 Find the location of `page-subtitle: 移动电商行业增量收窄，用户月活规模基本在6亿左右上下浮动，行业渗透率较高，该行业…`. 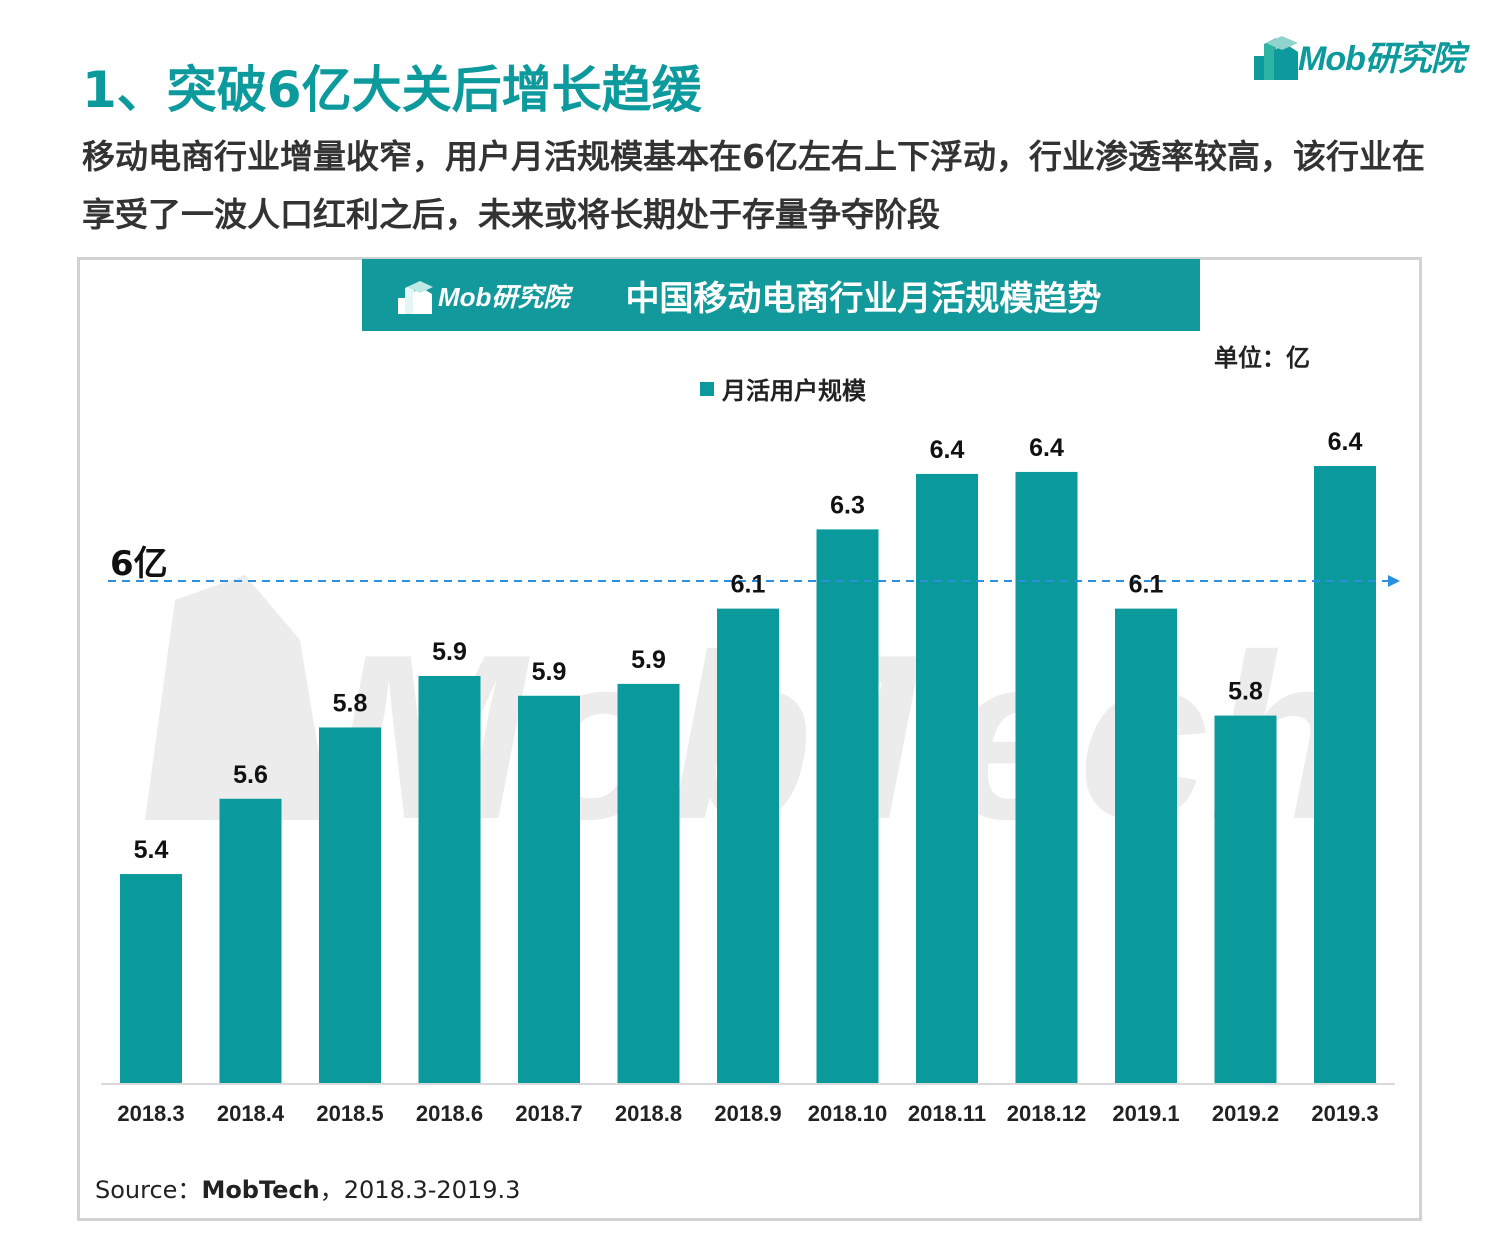

page-subtitle: 移动电商行业增量收窄，用户月活规模基本在6亿左右上下浮动，行业渗透率较高，该行业… is located at coordinates (753, 185).